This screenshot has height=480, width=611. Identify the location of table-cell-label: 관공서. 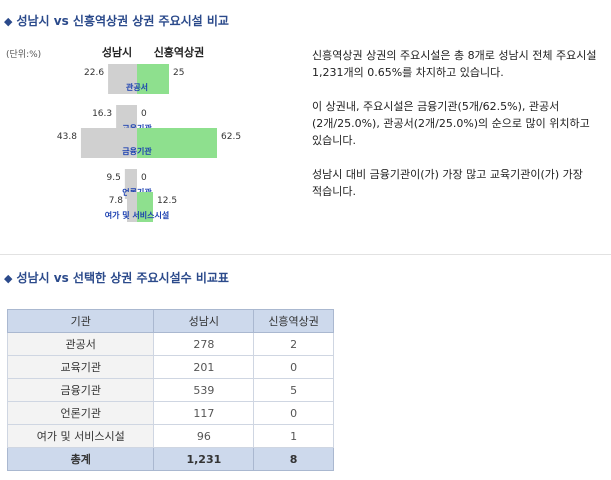
(80, 344).